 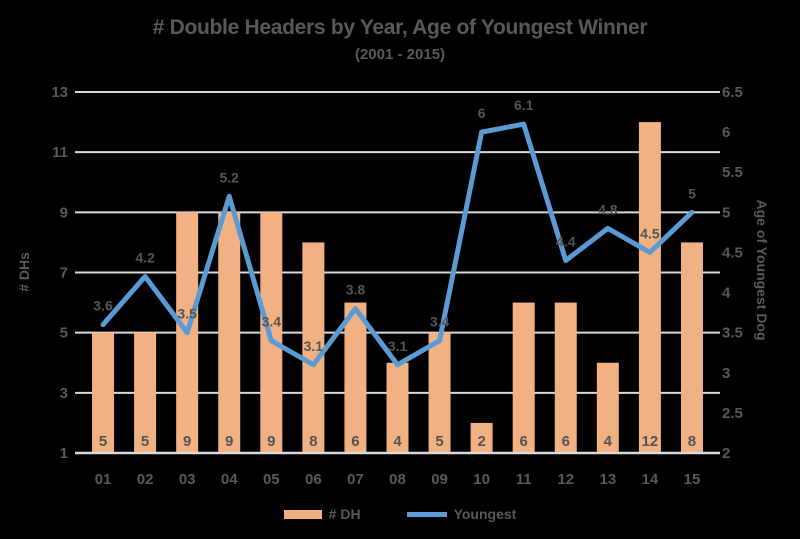 What do you see at coordinates (732, 333) in the screenshot?
I see `right-tick-label: 3.5` at bounding box center [732, 333].